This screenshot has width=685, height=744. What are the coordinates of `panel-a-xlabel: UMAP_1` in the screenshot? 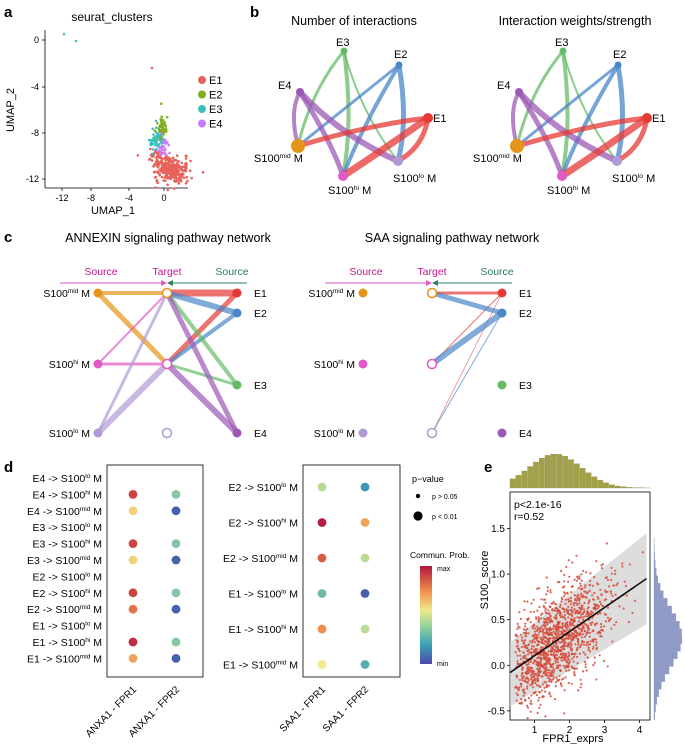 It's located at (113, 211).